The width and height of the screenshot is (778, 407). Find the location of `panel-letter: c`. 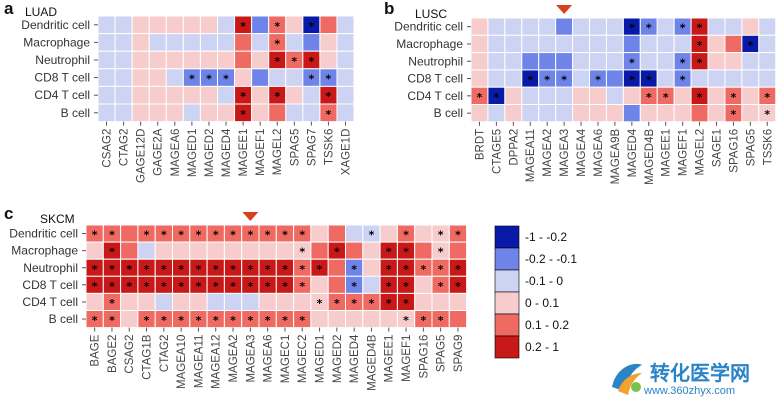

panel-letter: c is located at coordinates (8, 213).